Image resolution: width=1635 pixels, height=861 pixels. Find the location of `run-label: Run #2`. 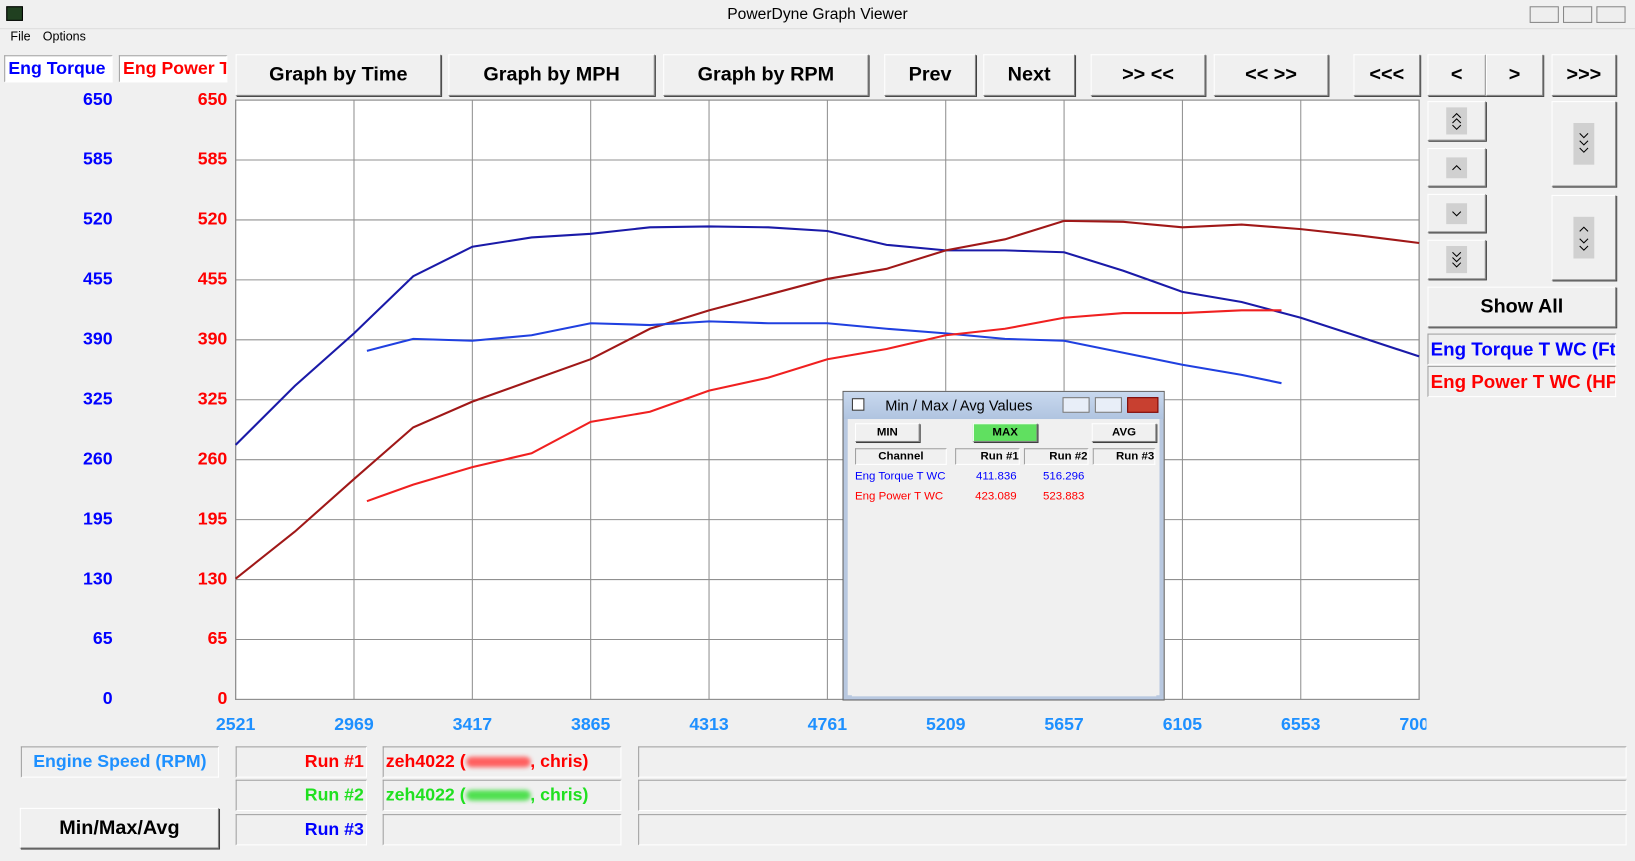

run-label: Run #2 is located at coordinates (301, 795).